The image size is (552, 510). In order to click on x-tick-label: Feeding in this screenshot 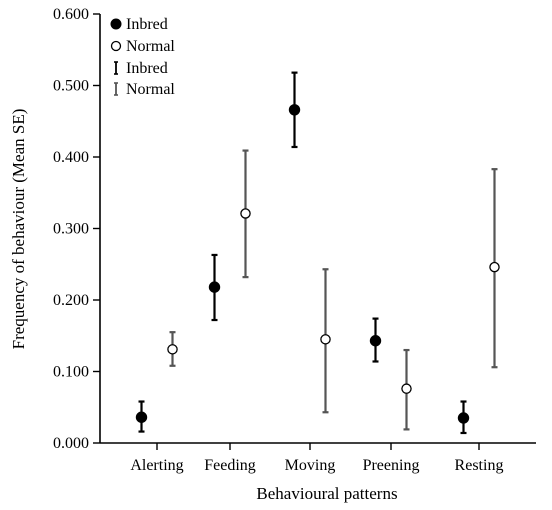, I will do `click(230, 465)`.